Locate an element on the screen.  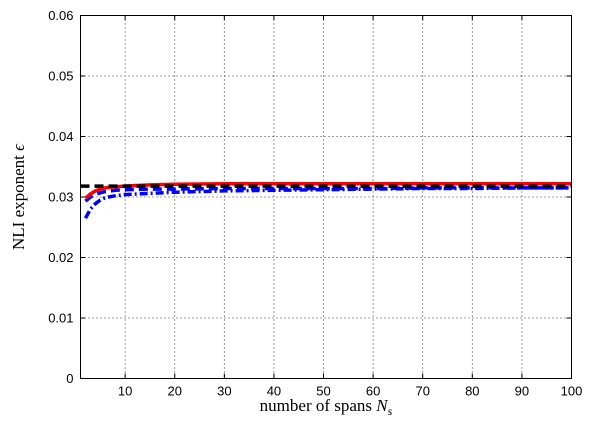
x-axis-label: number of spans Ns is located at coordinates (326, 407).